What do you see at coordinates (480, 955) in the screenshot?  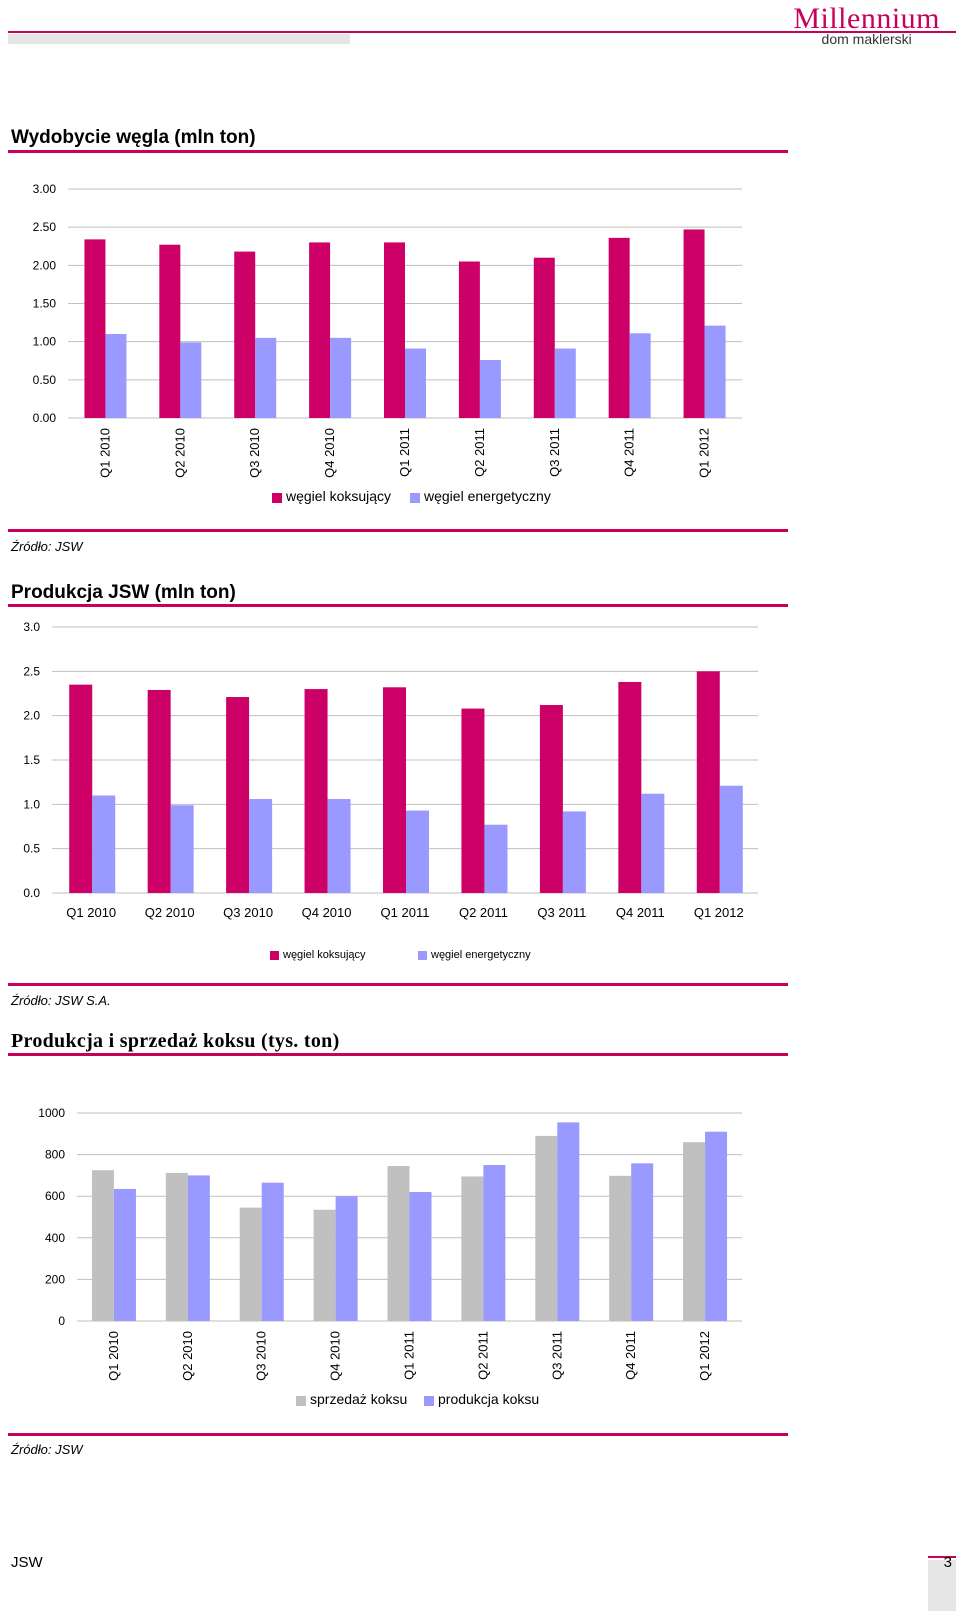 I see `legend-label: węgiel energetyczny` at bounding box center [480, 955].